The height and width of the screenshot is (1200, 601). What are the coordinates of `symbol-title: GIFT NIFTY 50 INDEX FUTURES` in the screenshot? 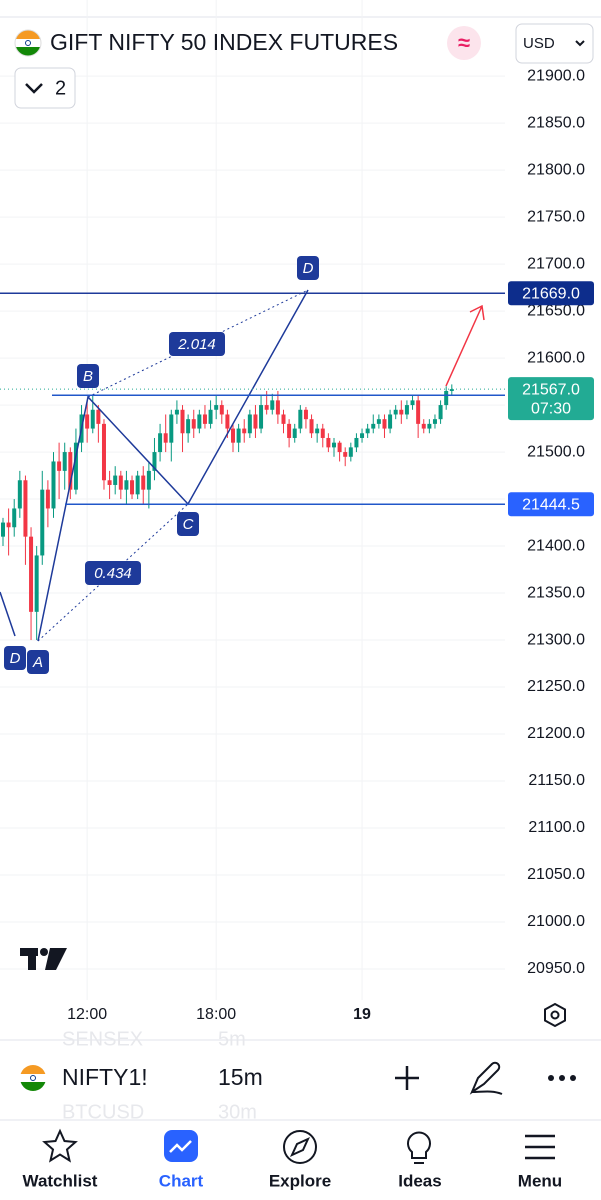 It's located at (224, 42).